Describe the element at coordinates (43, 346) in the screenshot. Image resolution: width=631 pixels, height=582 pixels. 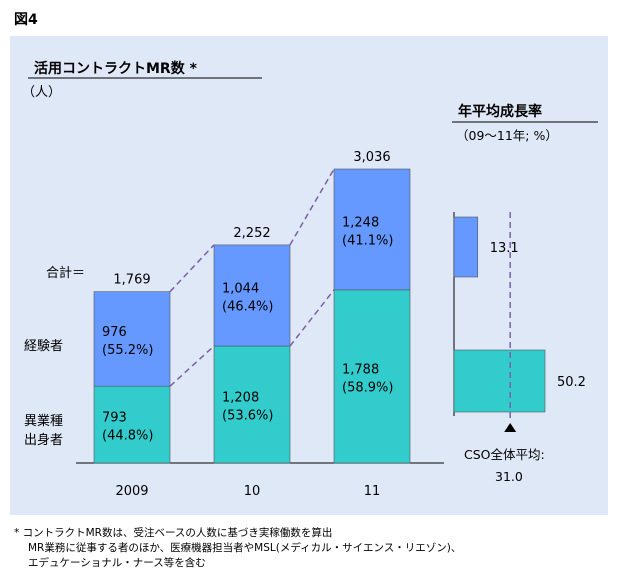
I see `series-label-experienced: 経験者` at that location.